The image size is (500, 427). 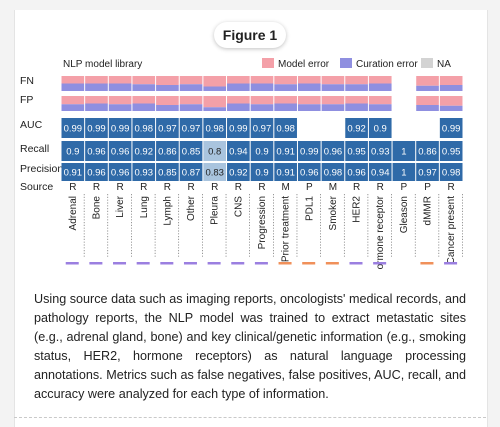 I want to click on precision-value: 1, so click(x=403, y=173).